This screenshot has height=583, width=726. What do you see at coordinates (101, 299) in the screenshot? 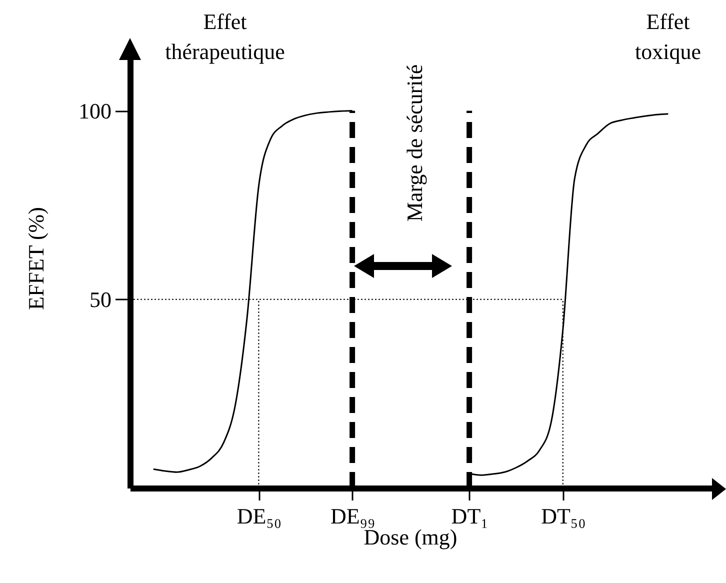
I see `y-tick-label: 50` at bounding box center [101, 299].